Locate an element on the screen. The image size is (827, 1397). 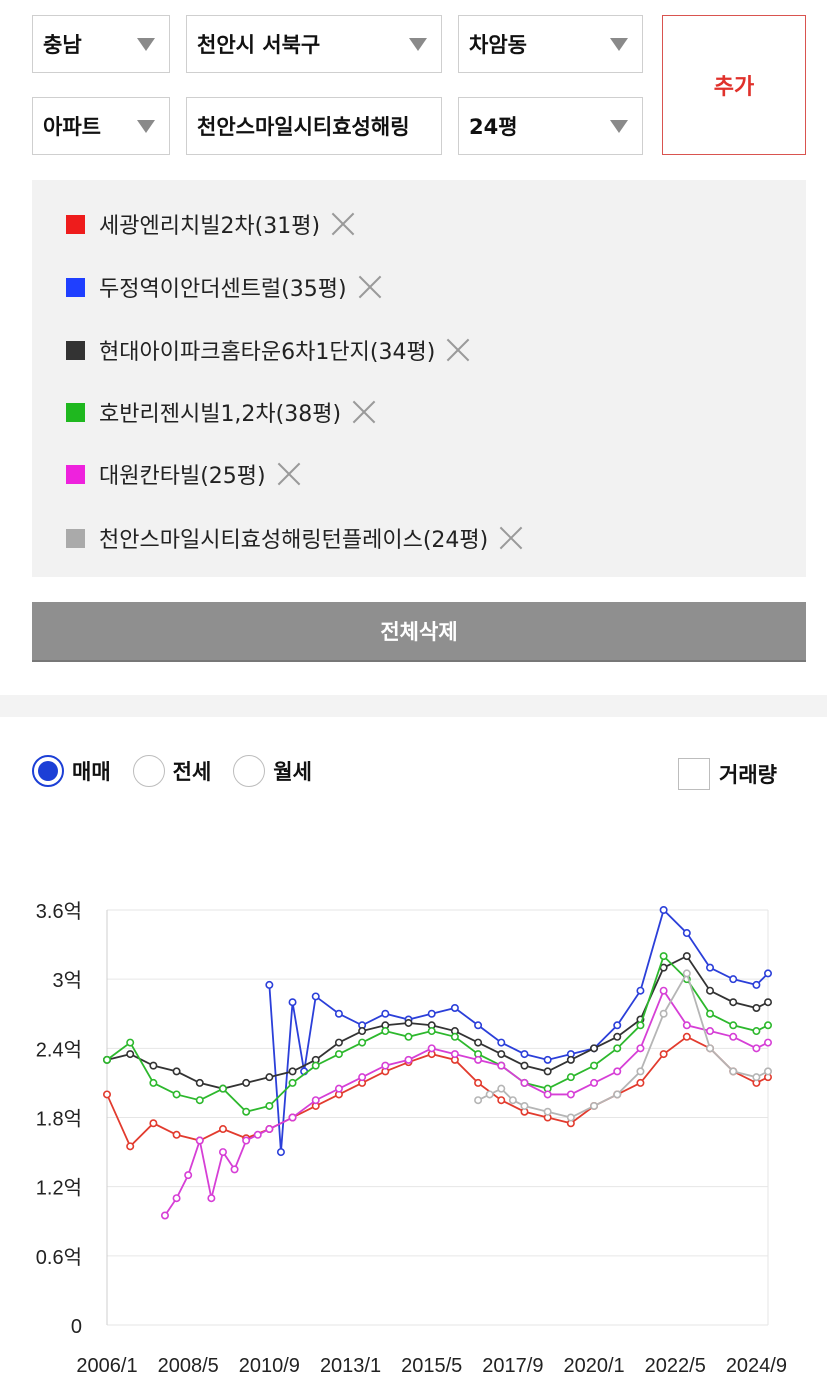
x-tick-label: 2020/1 is located at coordinates (593, 1366).